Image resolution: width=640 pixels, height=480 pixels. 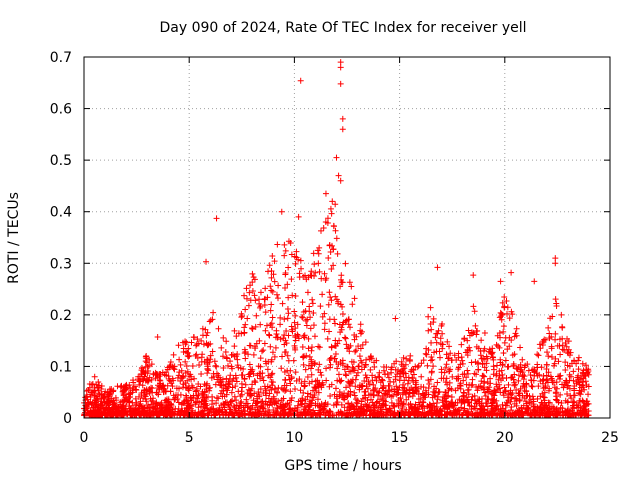 I want to click on x-tick-label: 0, so click(x=84, y=438).